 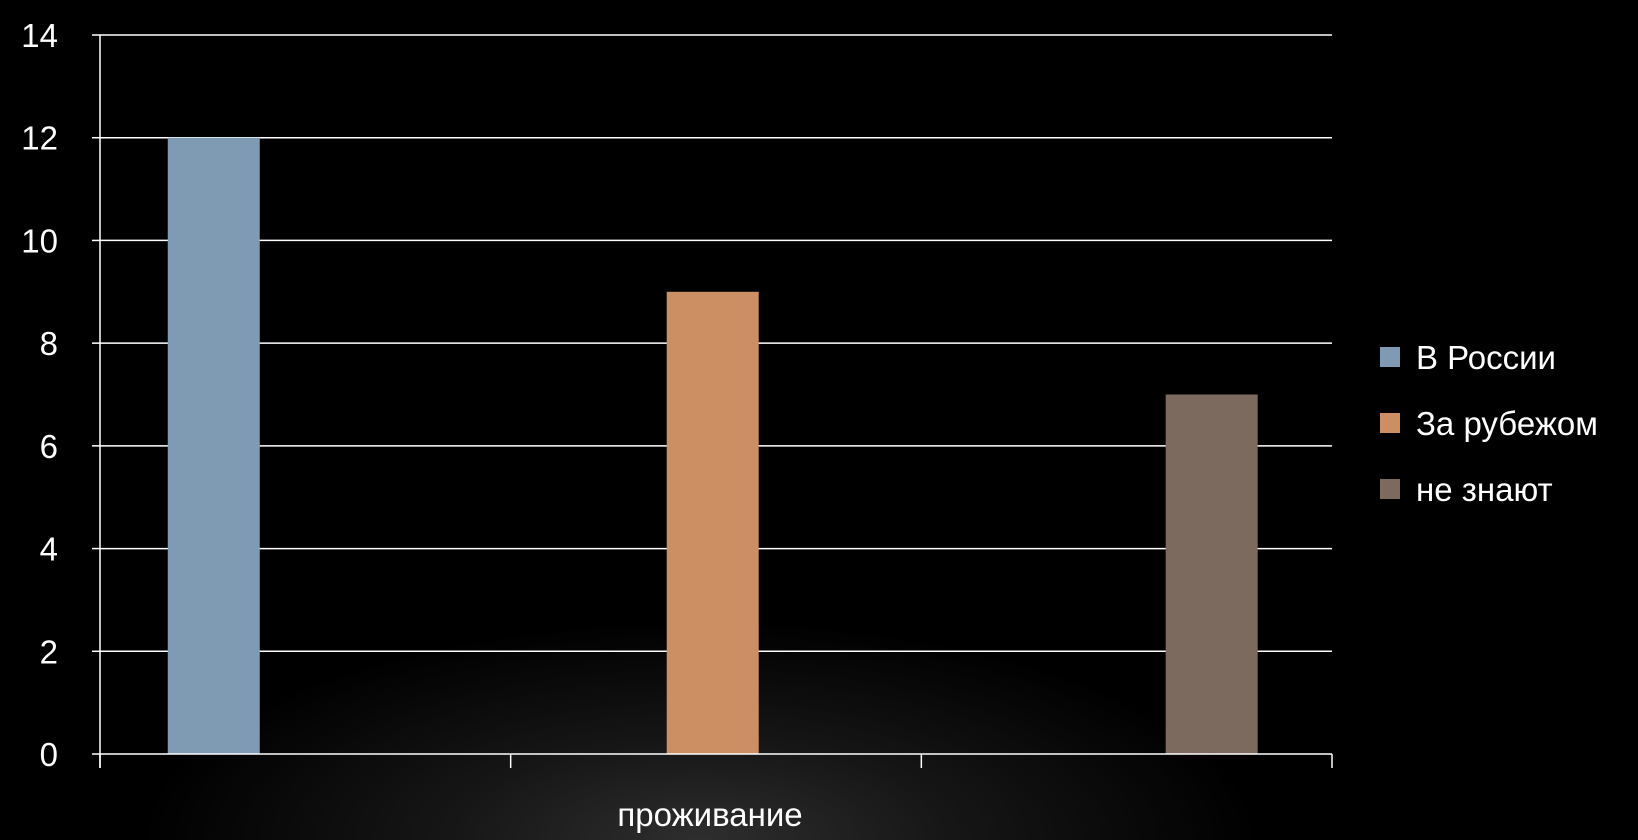 What do you see at coordinates (709, 814) in the screenshot?
I see `x-axis-title: проживание` at bounding box center [709, 814].